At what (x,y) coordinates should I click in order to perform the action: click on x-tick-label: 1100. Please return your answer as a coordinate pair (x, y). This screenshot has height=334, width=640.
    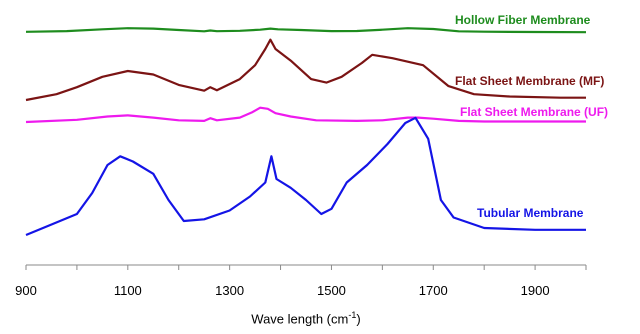
    Looking at the image, I should click on (128, 290).